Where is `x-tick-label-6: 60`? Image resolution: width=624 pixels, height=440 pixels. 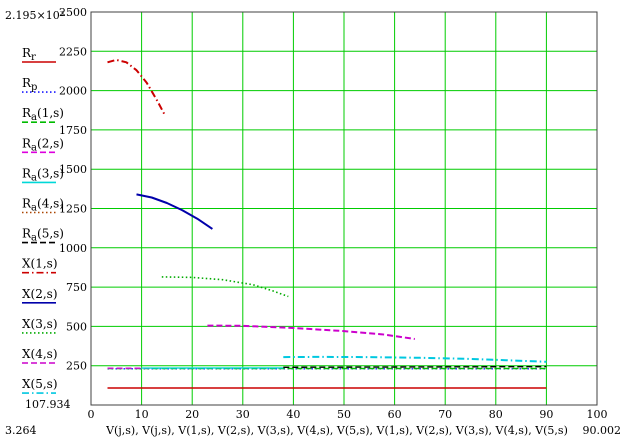 x-tick-label-6: 60 is located at coordinates (395, 414).